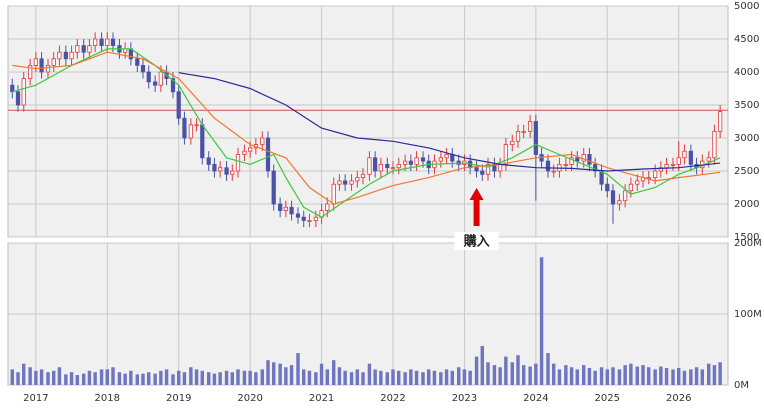 The height and width of the screenshot is (410, 764). Describe the element at coordinates (746, 72) in the screenshot. I see `y-tick-label: 4000` at that location.